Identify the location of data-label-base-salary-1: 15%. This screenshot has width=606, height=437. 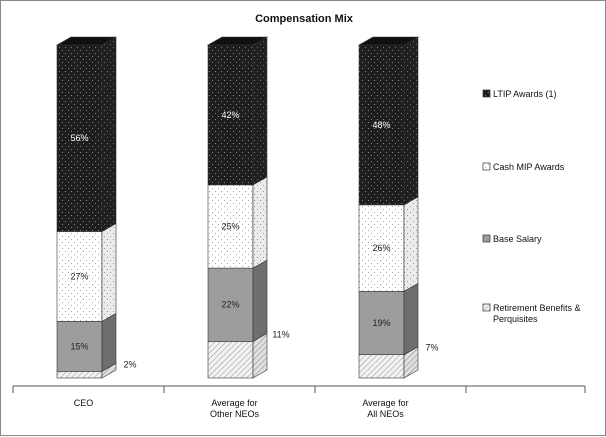
(79, 346).